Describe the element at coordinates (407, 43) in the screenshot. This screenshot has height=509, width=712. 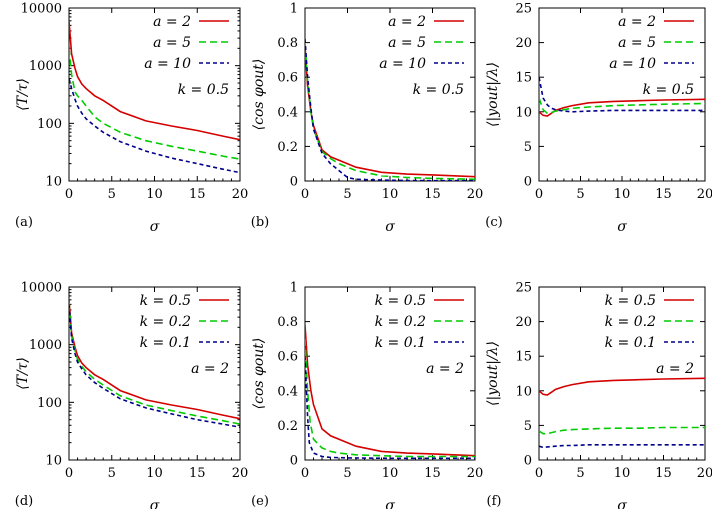
I see `legend-label: a = 5` at that location.